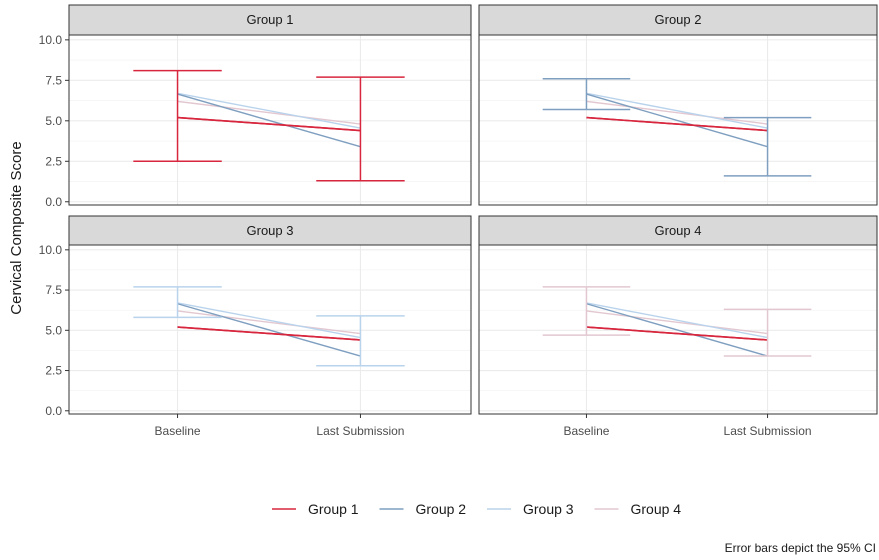 This screenshot has width=879, height=560. Describe the element at coordinates (548, 509) in the screenshot. I see `legend-label: Group 3` at that location.